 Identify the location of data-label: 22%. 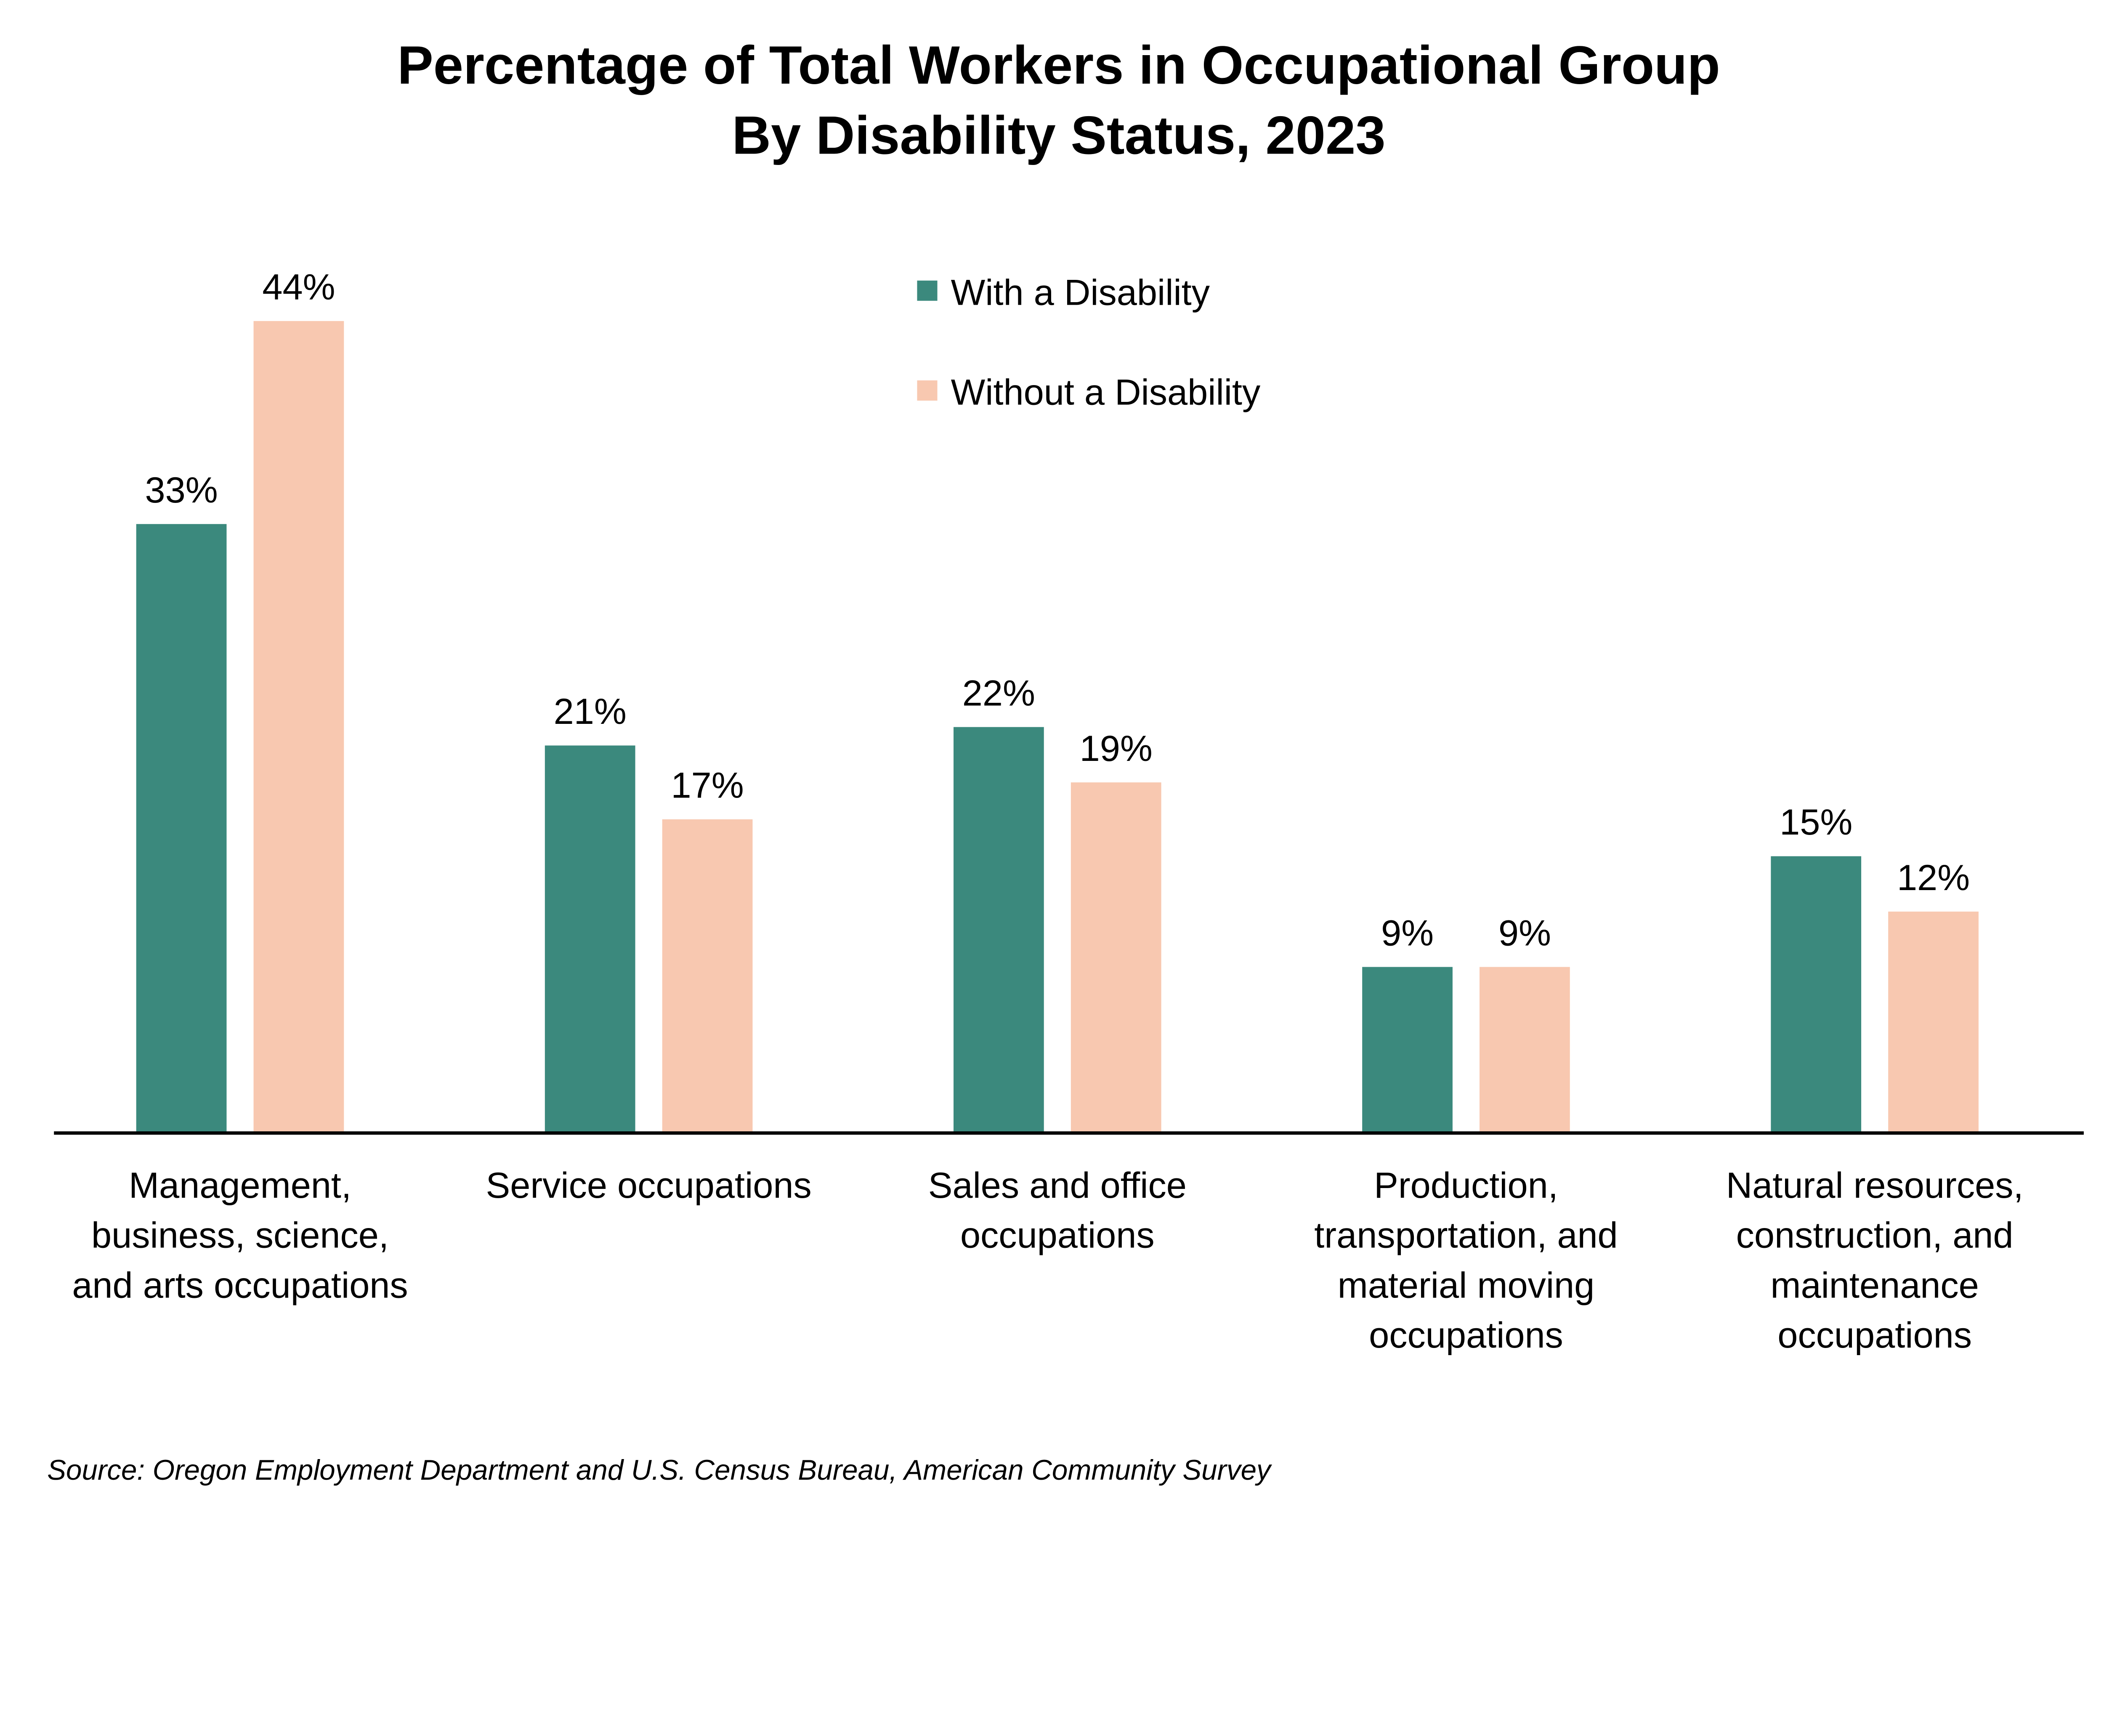
(998, 693).